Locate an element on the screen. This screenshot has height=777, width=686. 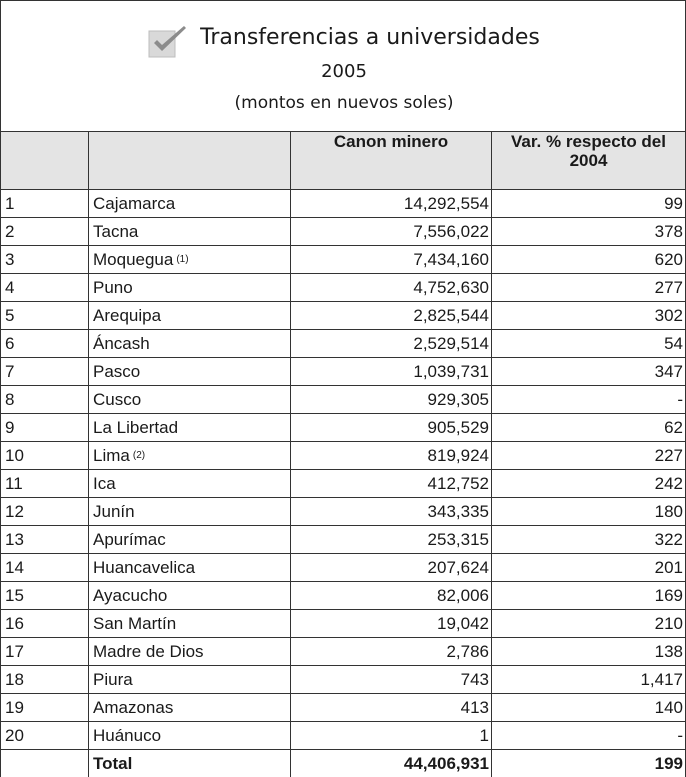
name-cell: La Libertad is located at coordinates (189, 427).